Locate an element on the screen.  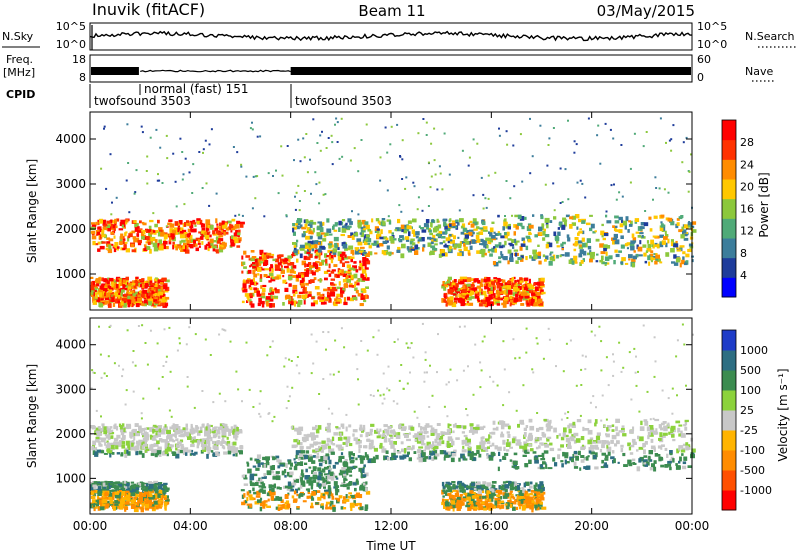
power-colorbar-swatch is located at coordinates (729, 169).